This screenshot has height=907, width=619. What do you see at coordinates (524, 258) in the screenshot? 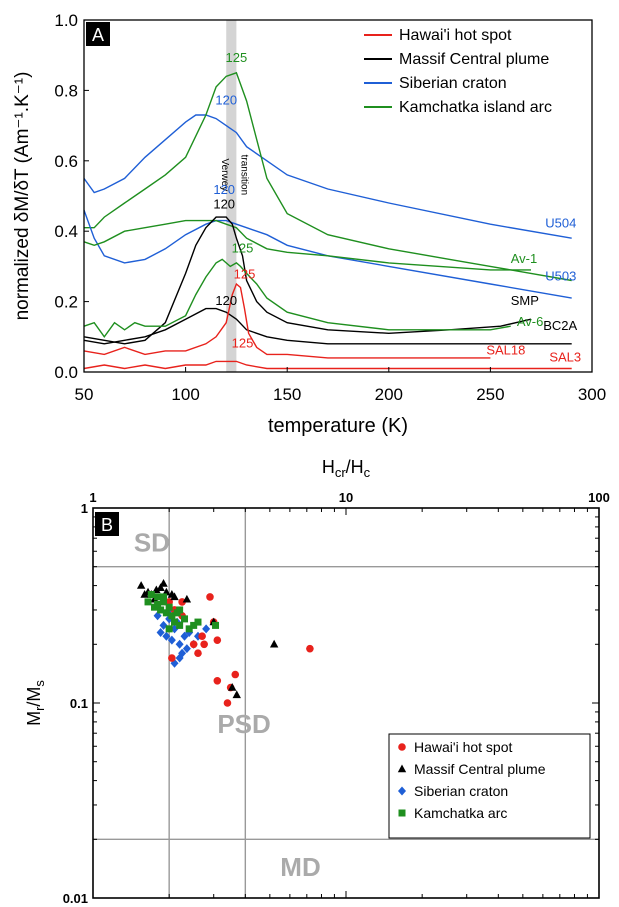
I see `series-label-av-1: Av-1` at bounding box center [524, 258].